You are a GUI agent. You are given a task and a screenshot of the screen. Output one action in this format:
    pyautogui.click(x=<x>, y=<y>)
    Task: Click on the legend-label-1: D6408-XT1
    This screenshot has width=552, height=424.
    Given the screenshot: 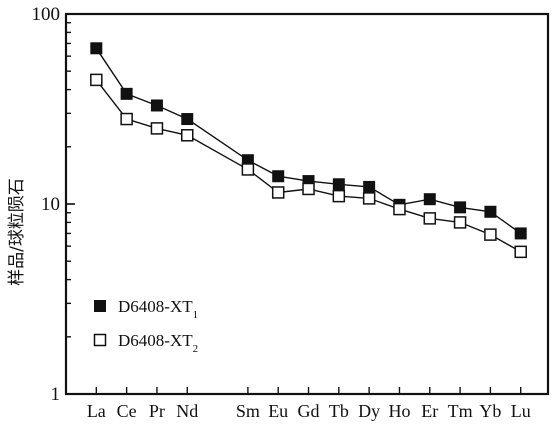 What is the action you would take?
    pyautogui.click(x=158, y=309)
    